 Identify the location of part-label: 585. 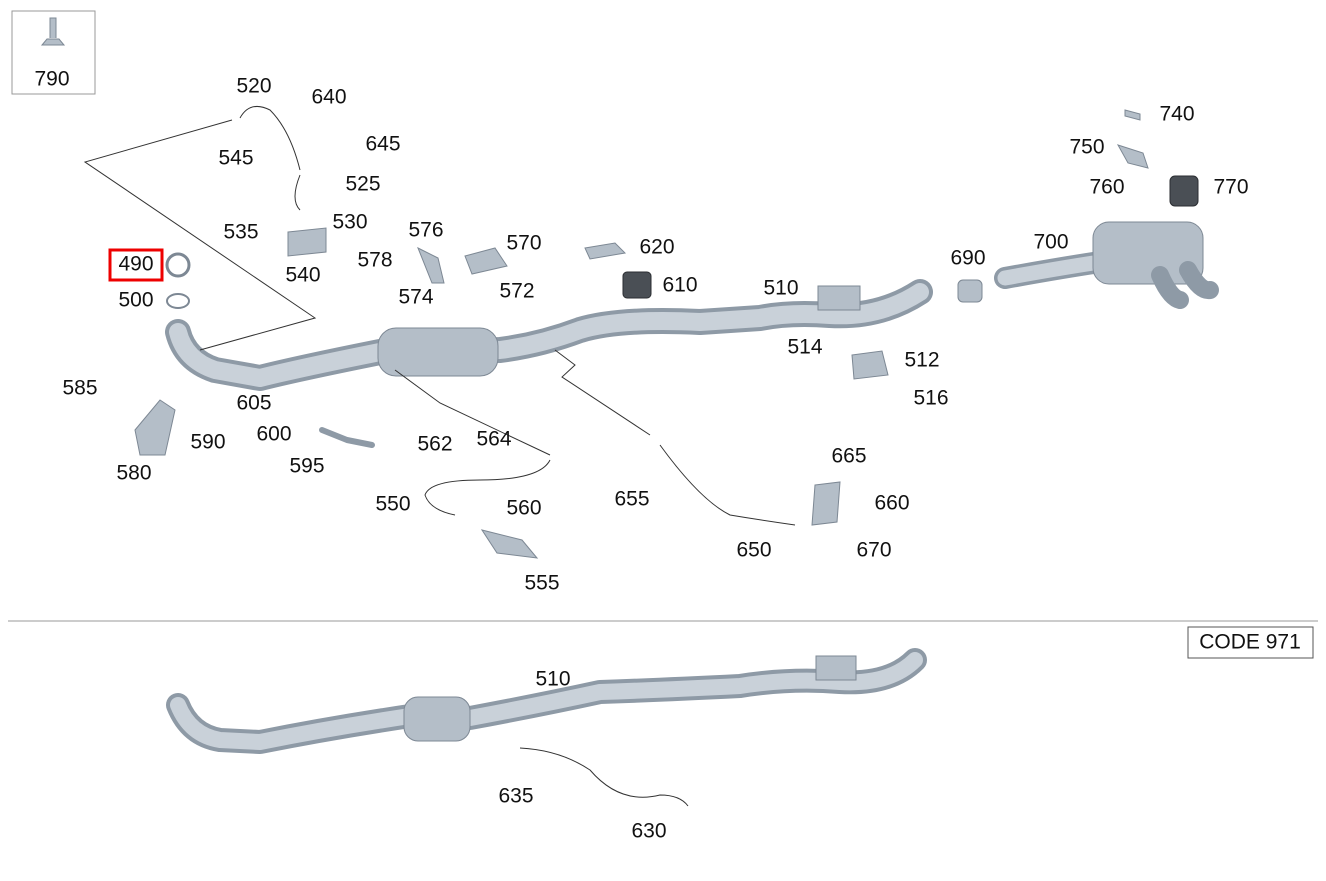
(79, 388).